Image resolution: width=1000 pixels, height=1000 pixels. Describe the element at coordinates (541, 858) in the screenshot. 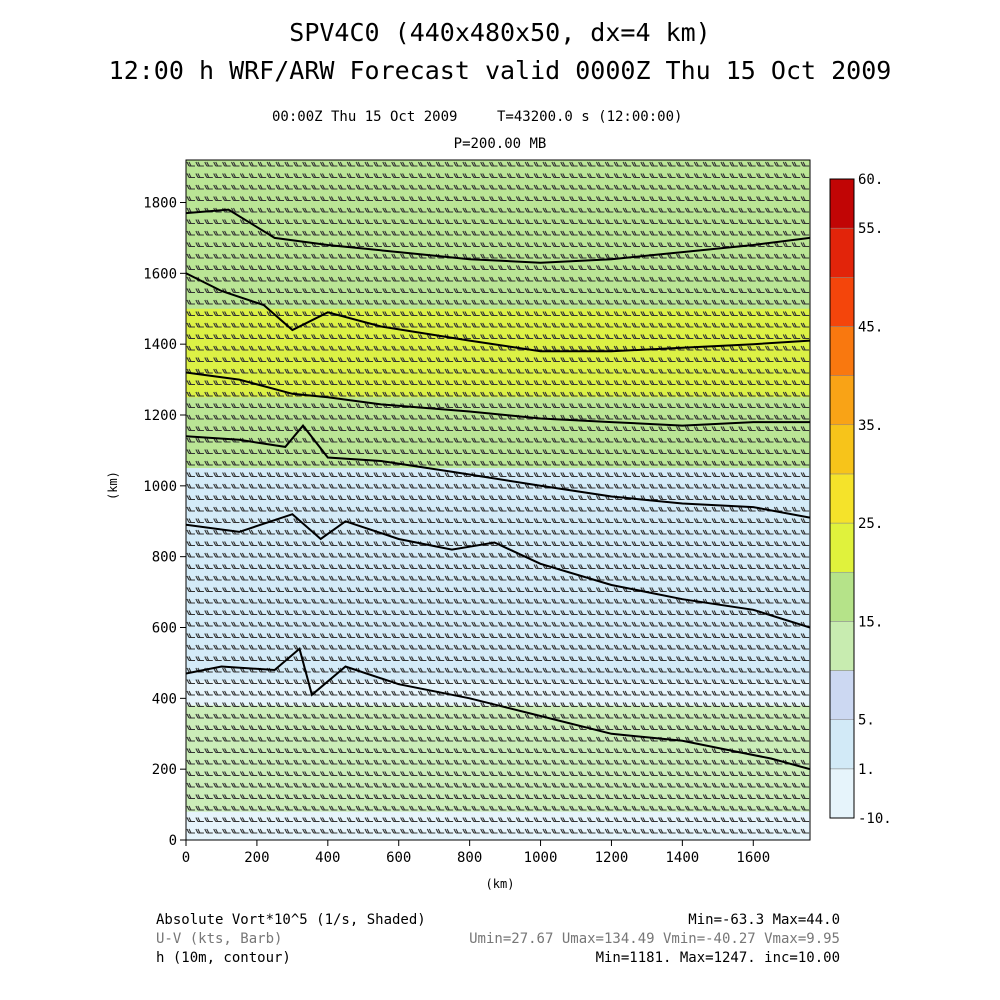

I see `x-tick-label: 1000` at that location.